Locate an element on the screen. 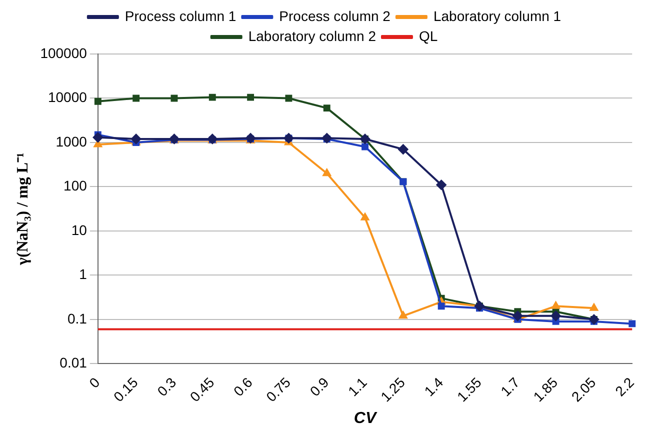 The width and height of the screenshot is (647, 428). y-tick-label: 1000 is located at coordinates (72, 141).